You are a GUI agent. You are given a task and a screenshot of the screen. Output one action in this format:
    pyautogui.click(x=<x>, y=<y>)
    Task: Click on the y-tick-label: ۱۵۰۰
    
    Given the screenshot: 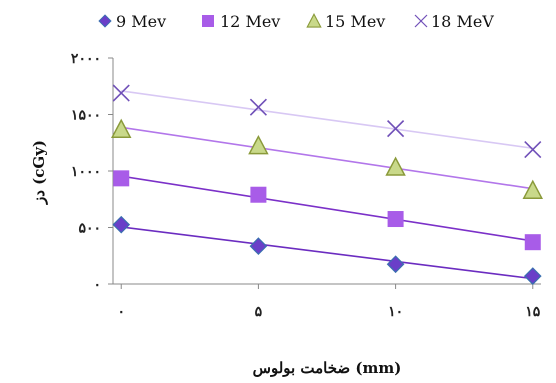 What is the action you would take?
    pyautogui.click(x=86, y=116)
    